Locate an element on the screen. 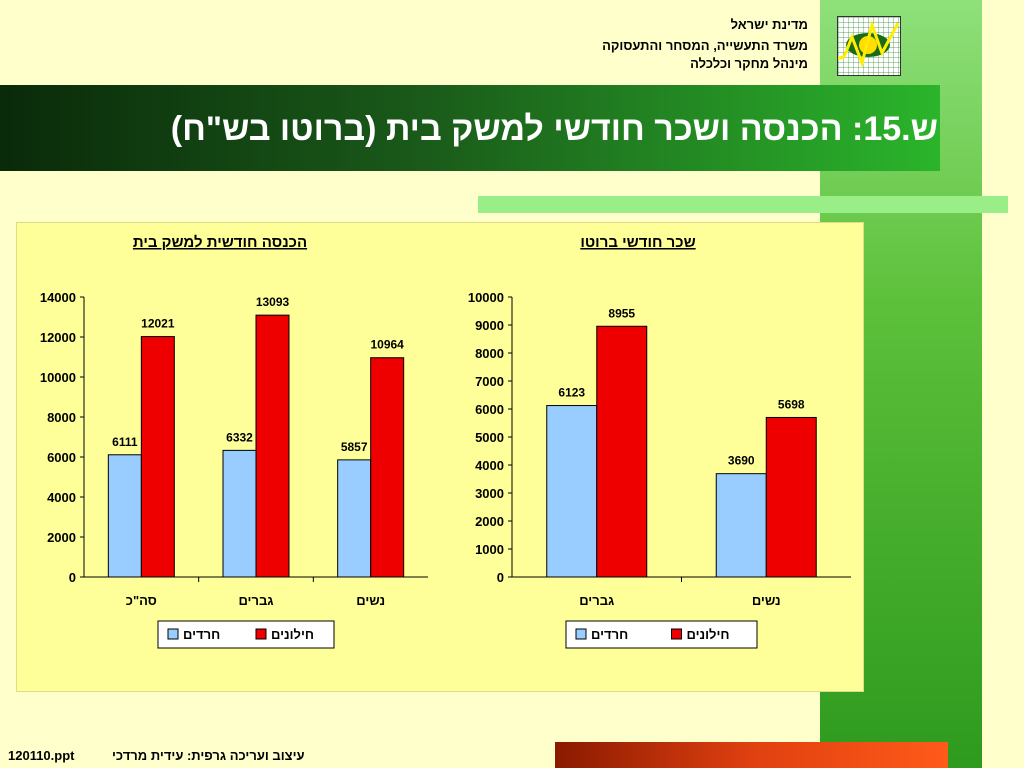  y-tick-label: 14000 is located at coordinates (58, 297).